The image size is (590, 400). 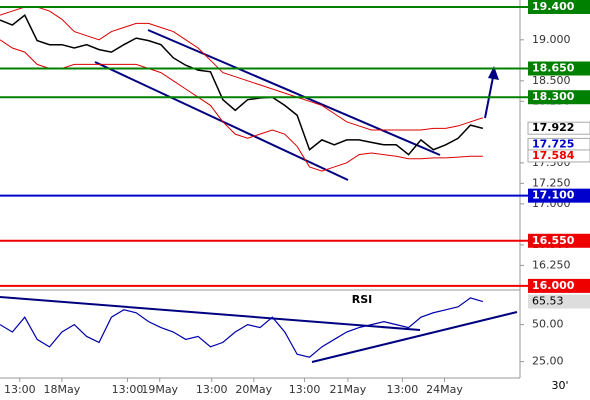 I want to click on timeframe: 30', so click(x=559, y=385).